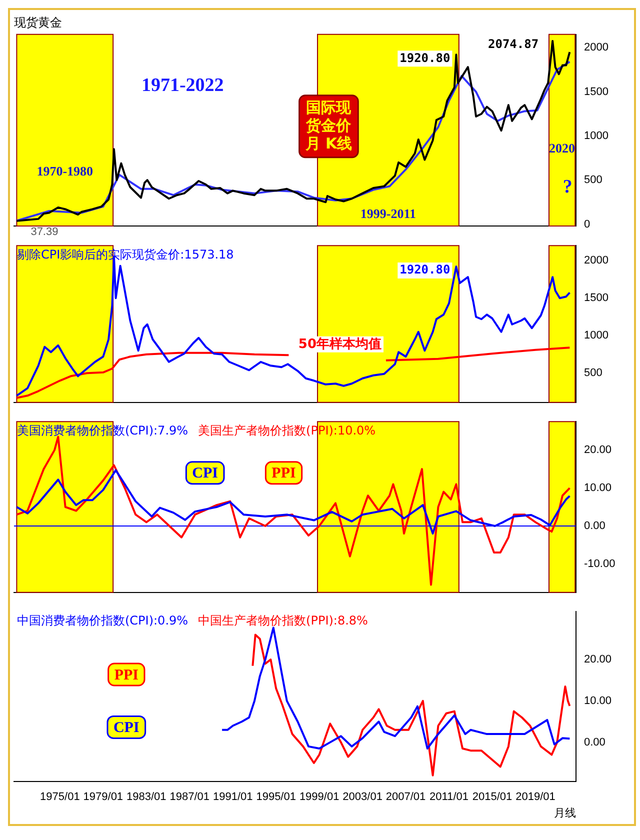  What do you see at coordinates (562, 148) in the screenshot?
I see `band-label: 2020` at bounding box center [562, 148].